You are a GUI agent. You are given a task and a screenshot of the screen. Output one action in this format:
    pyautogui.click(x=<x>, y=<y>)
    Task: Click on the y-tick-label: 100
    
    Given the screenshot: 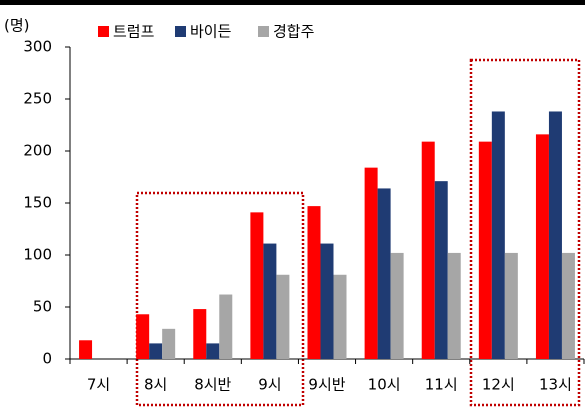 What is the action you would take?
    pyautogui.click(x=37, y=255)
    